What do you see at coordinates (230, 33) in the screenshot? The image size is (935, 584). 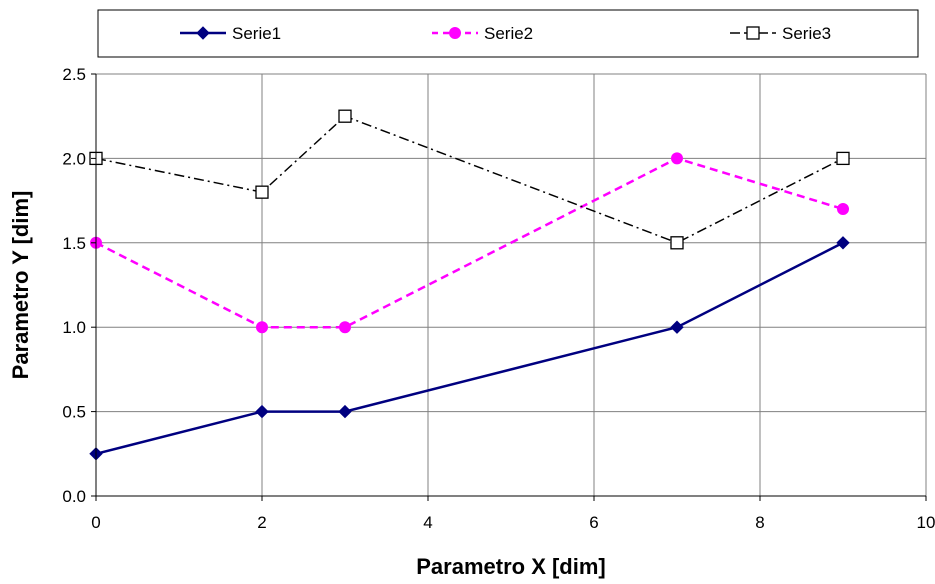 I see `legend-item-serie1: Serie1` at bounding box center [230, 33].